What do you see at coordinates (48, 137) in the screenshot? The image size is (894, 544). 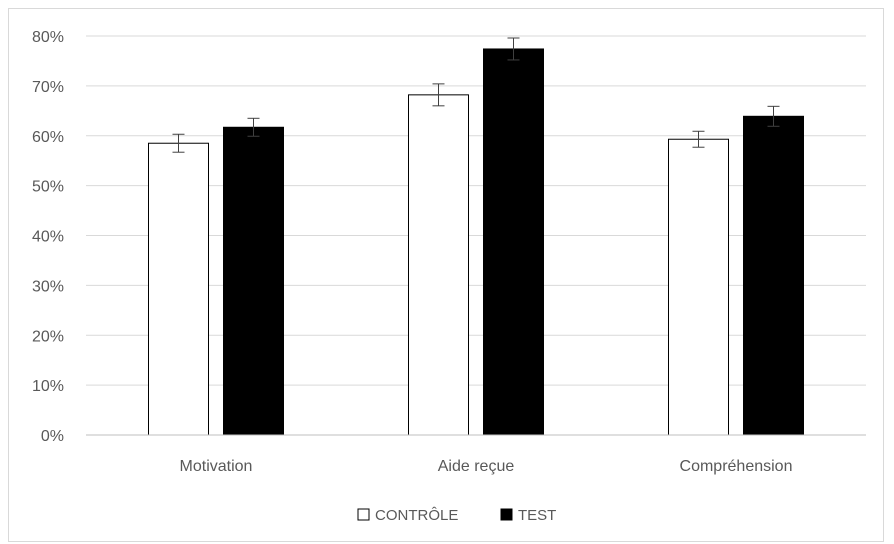 I see `y-tick-label: 60%` at bounding box center [48, 137].